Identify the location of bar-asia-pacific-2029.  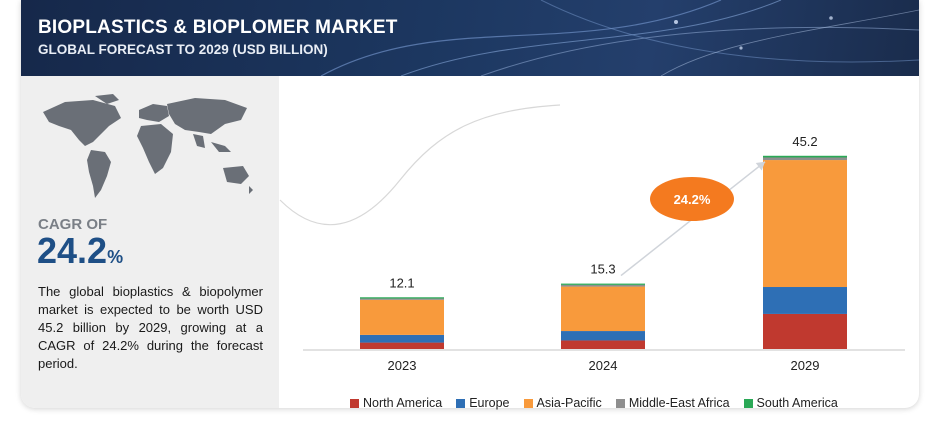
(805, 224).